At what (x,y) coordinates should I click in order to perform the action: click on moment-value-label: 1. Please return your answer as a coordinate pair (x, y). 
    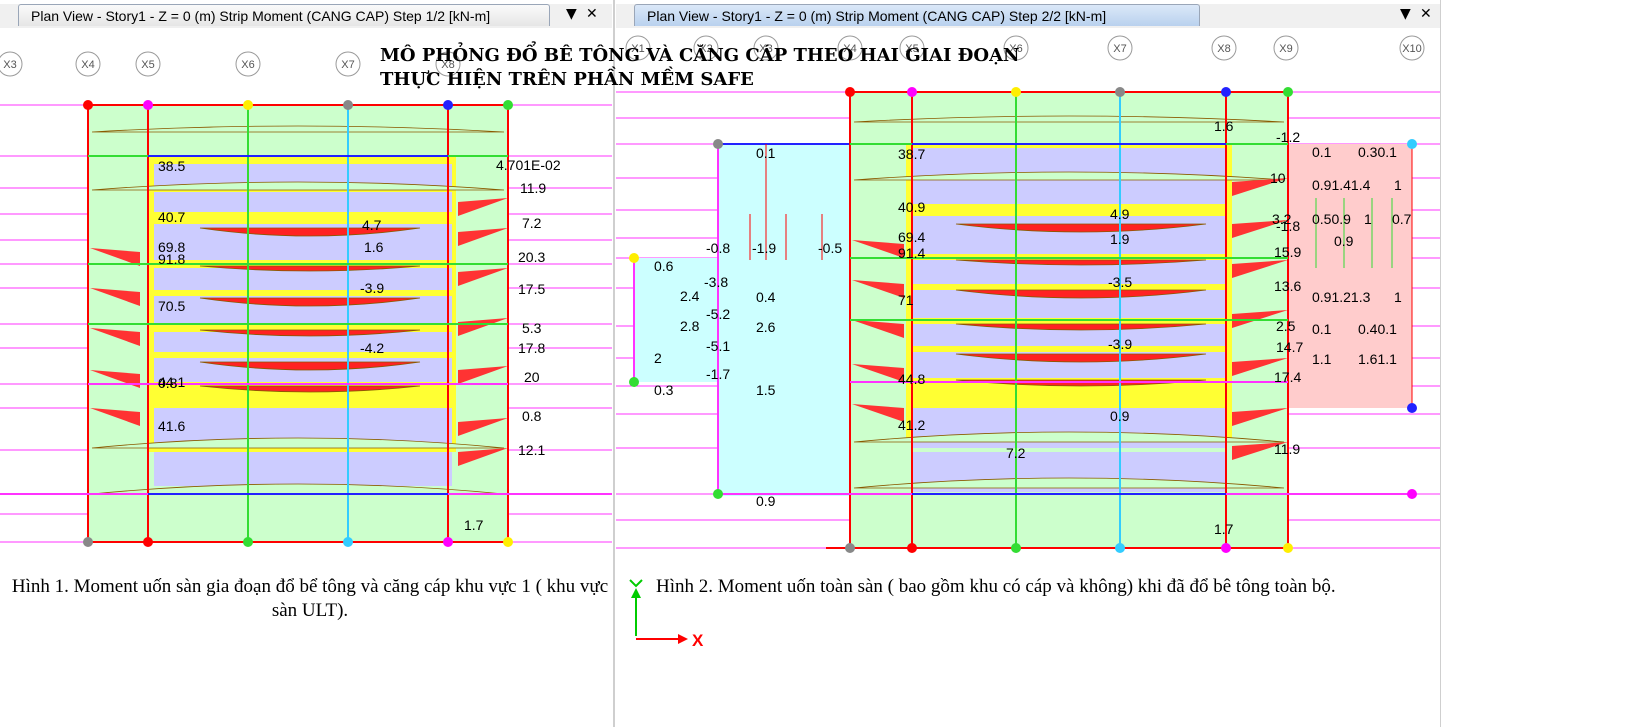
    Looking at the image, I should click on (1398, 185).